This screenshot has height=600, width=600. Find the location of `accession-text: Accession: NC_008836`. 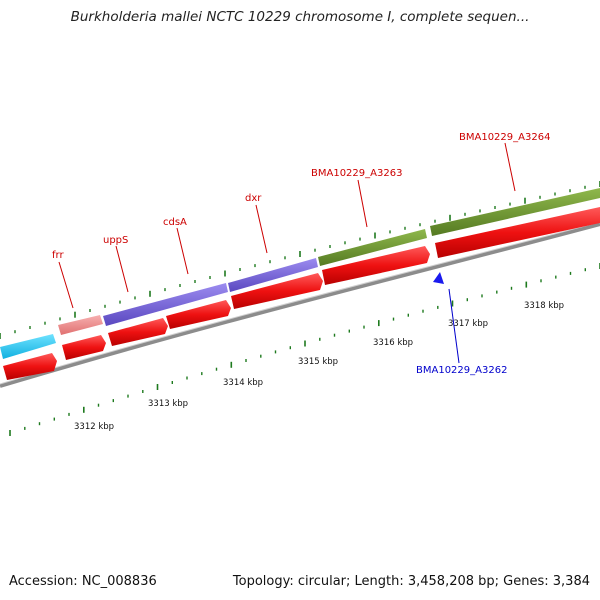

accession-text: Accession: NC_008836 is located at coordinates (83, 581).